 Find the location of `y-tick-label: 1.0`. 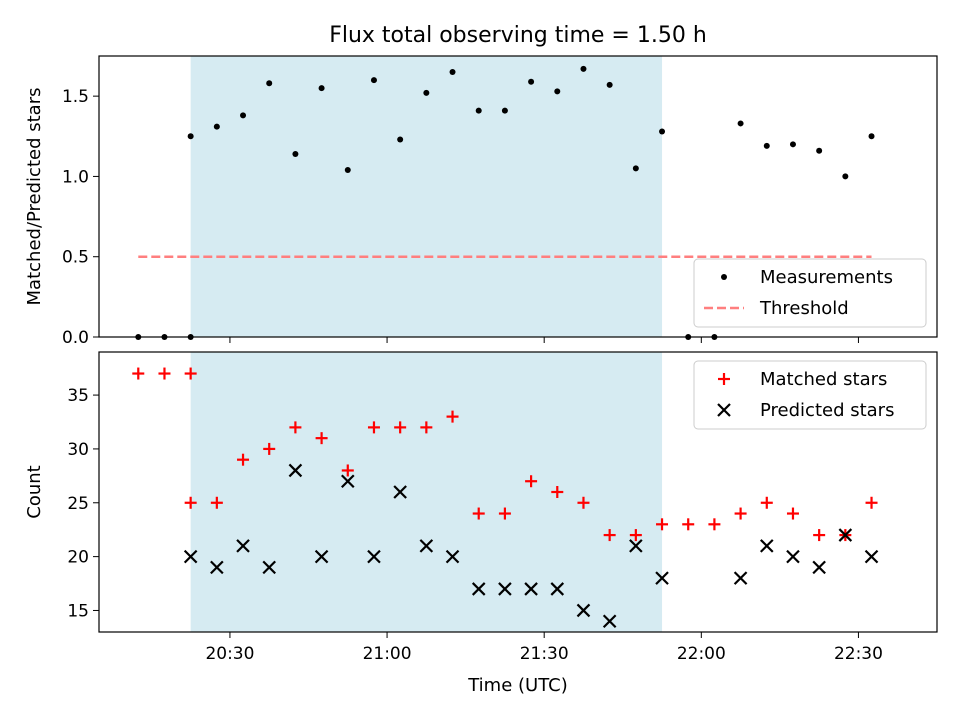

y-tick-label: 1.0 is located at coordinates (75, 177).